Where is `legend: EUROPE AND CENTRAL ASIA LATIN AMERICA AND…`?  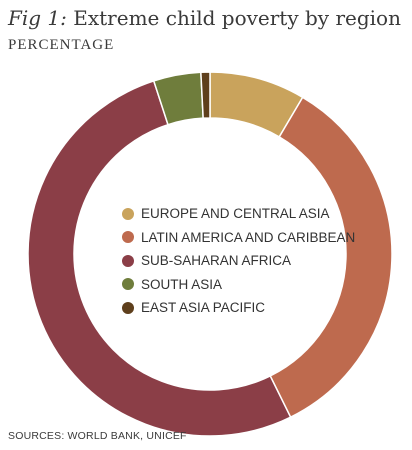
legend: EUROPE AND CENTRAL ASIA LATIN AMERICA AND… is located at coordinates (238, 261).